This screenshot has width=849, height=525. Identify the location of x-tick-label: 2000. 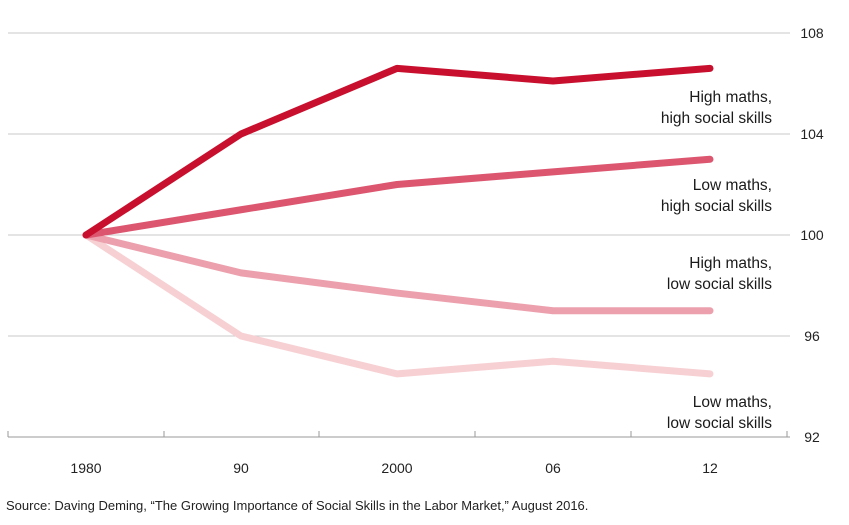
(396, 468).